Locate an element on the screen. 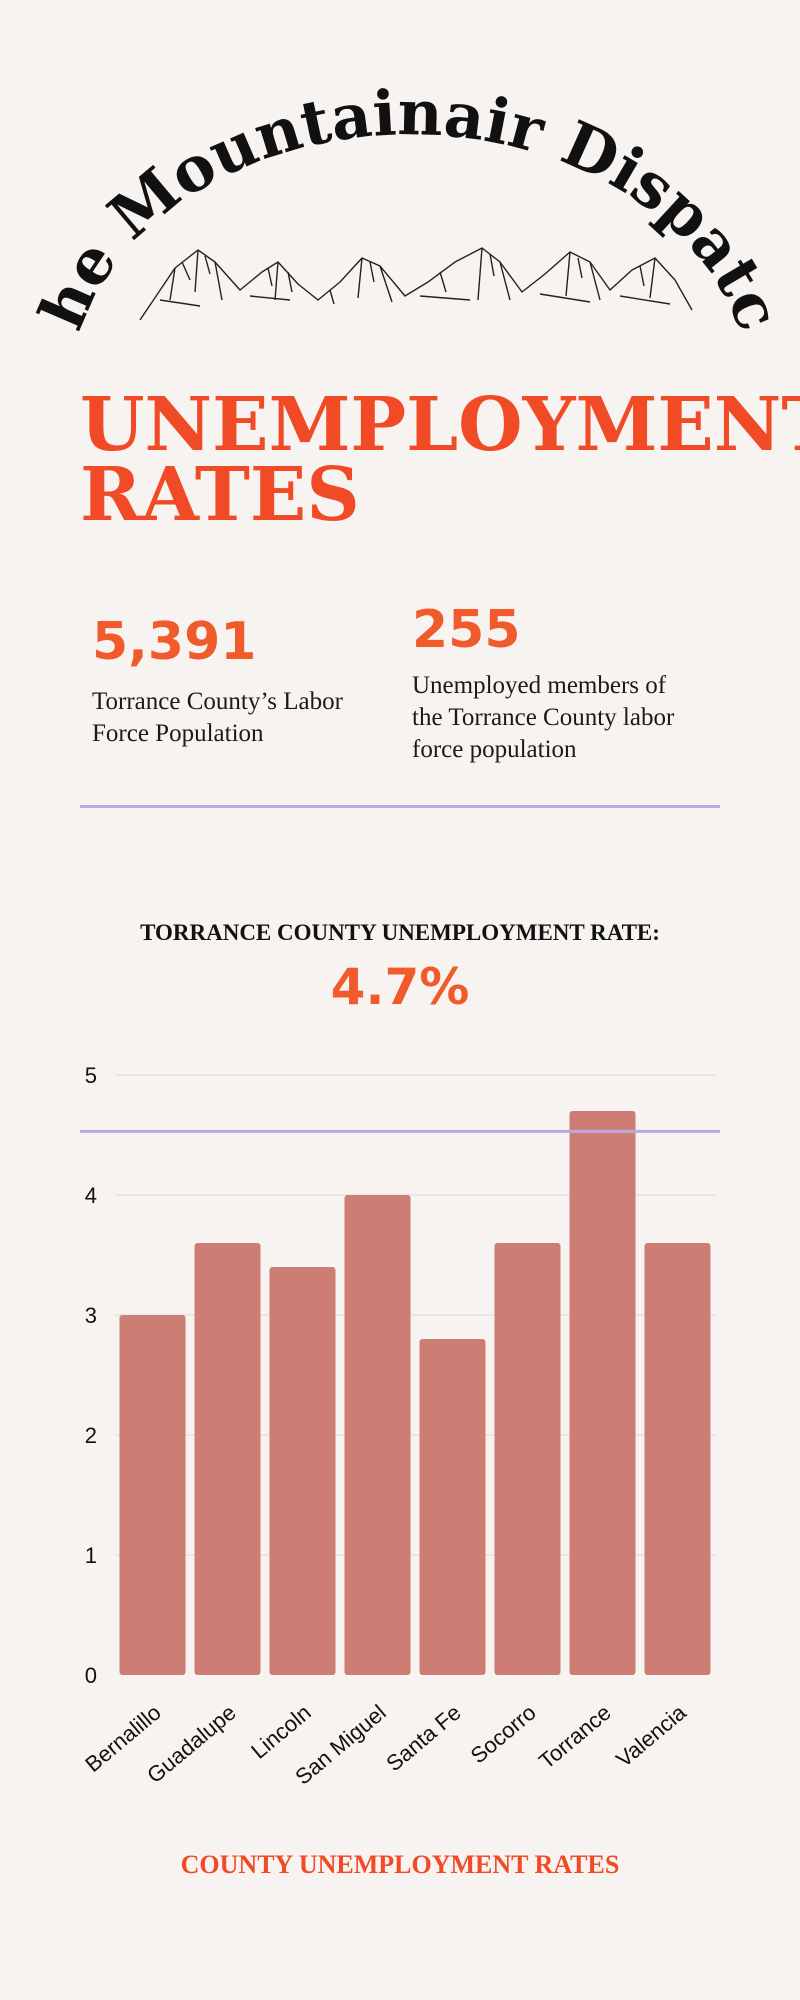 The image size is (800, 2000). y-tick-label: 3 is located at coordinates (91, 1315).